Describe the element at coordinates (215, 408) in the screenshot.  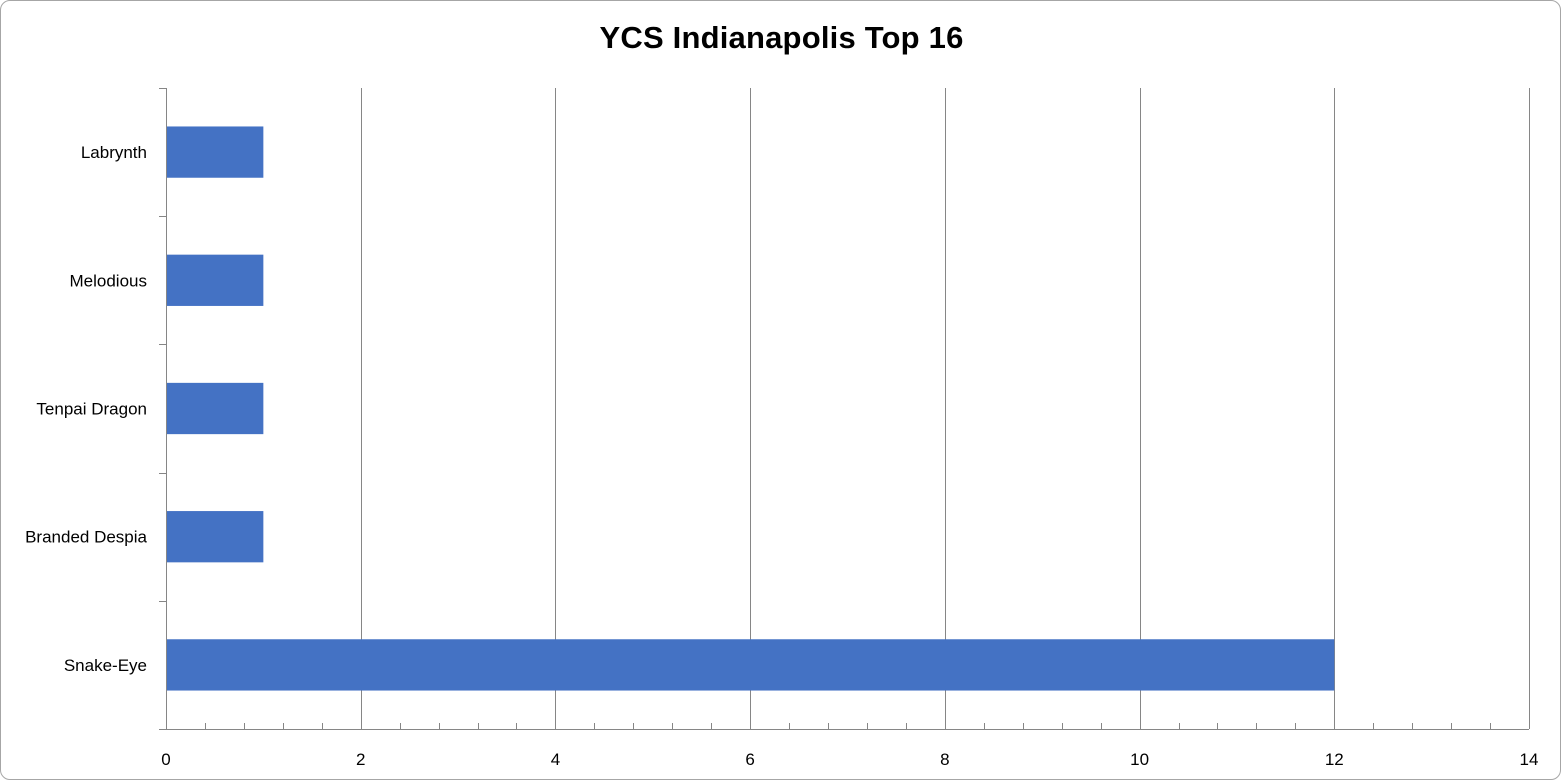
I see `bar-tenpai-dragon` at that location.